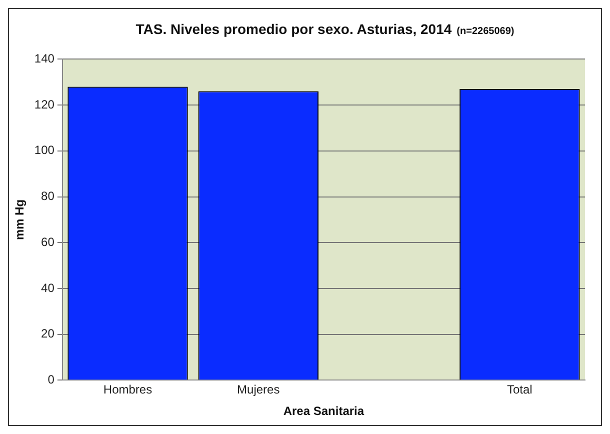  What do you see at coordinates (519, 389) in the screenshot?
I see `x-tick-label: Total` at bounding box center [519, 389].